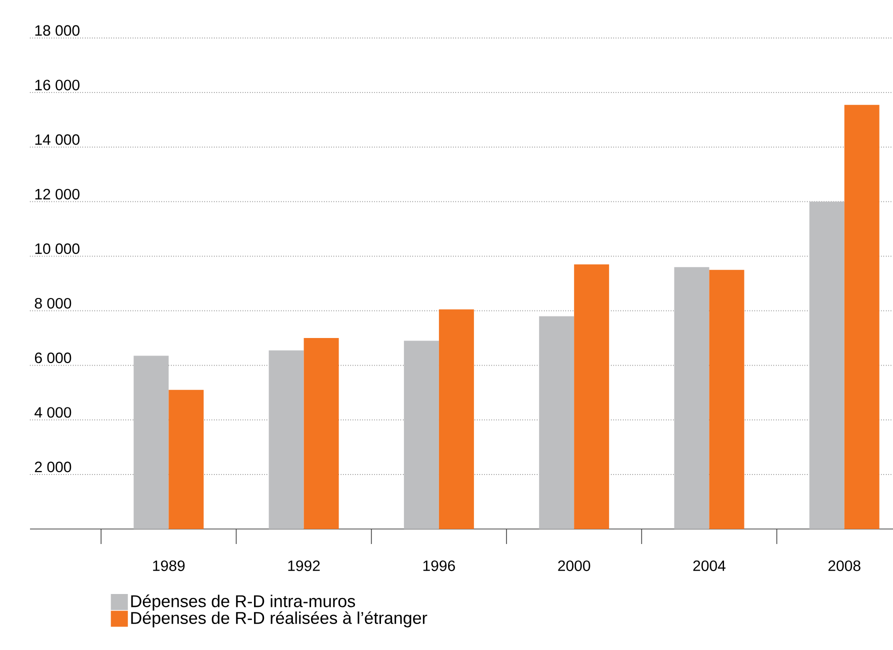 The width and height of the screenshot is (893, 650). What do you see at coordinates (57, 85) in the screenshot?
I see `y-tick-label: 16 000` at bounding box center [57, 85].